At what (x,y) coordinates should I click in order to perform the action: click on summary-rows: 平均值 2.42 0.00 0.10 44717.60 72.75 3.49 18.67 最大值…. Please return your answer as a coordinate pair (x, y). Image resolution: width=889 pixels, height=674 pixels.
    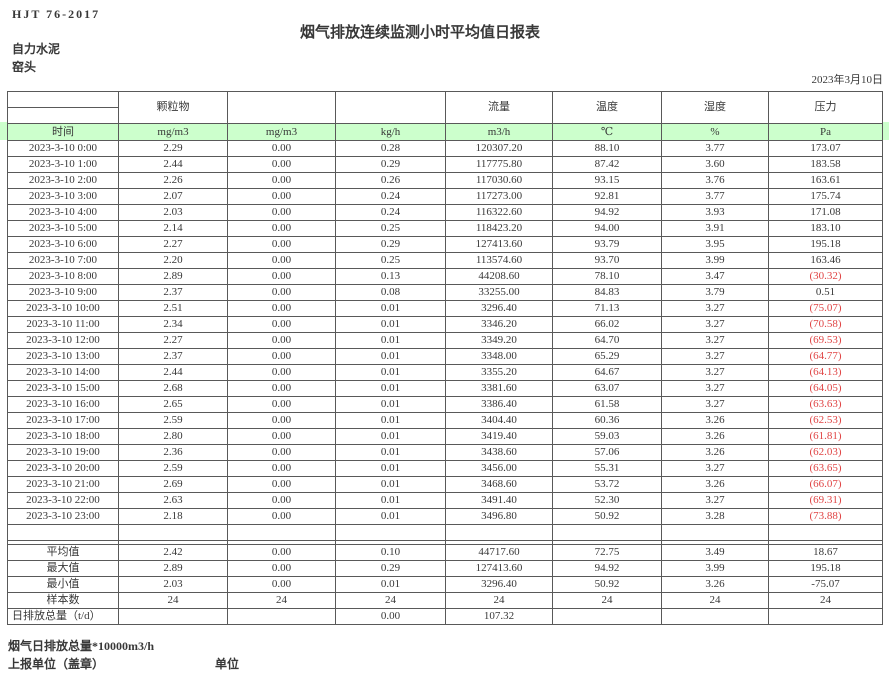
    Looking at the image, I should click on (445, 584).